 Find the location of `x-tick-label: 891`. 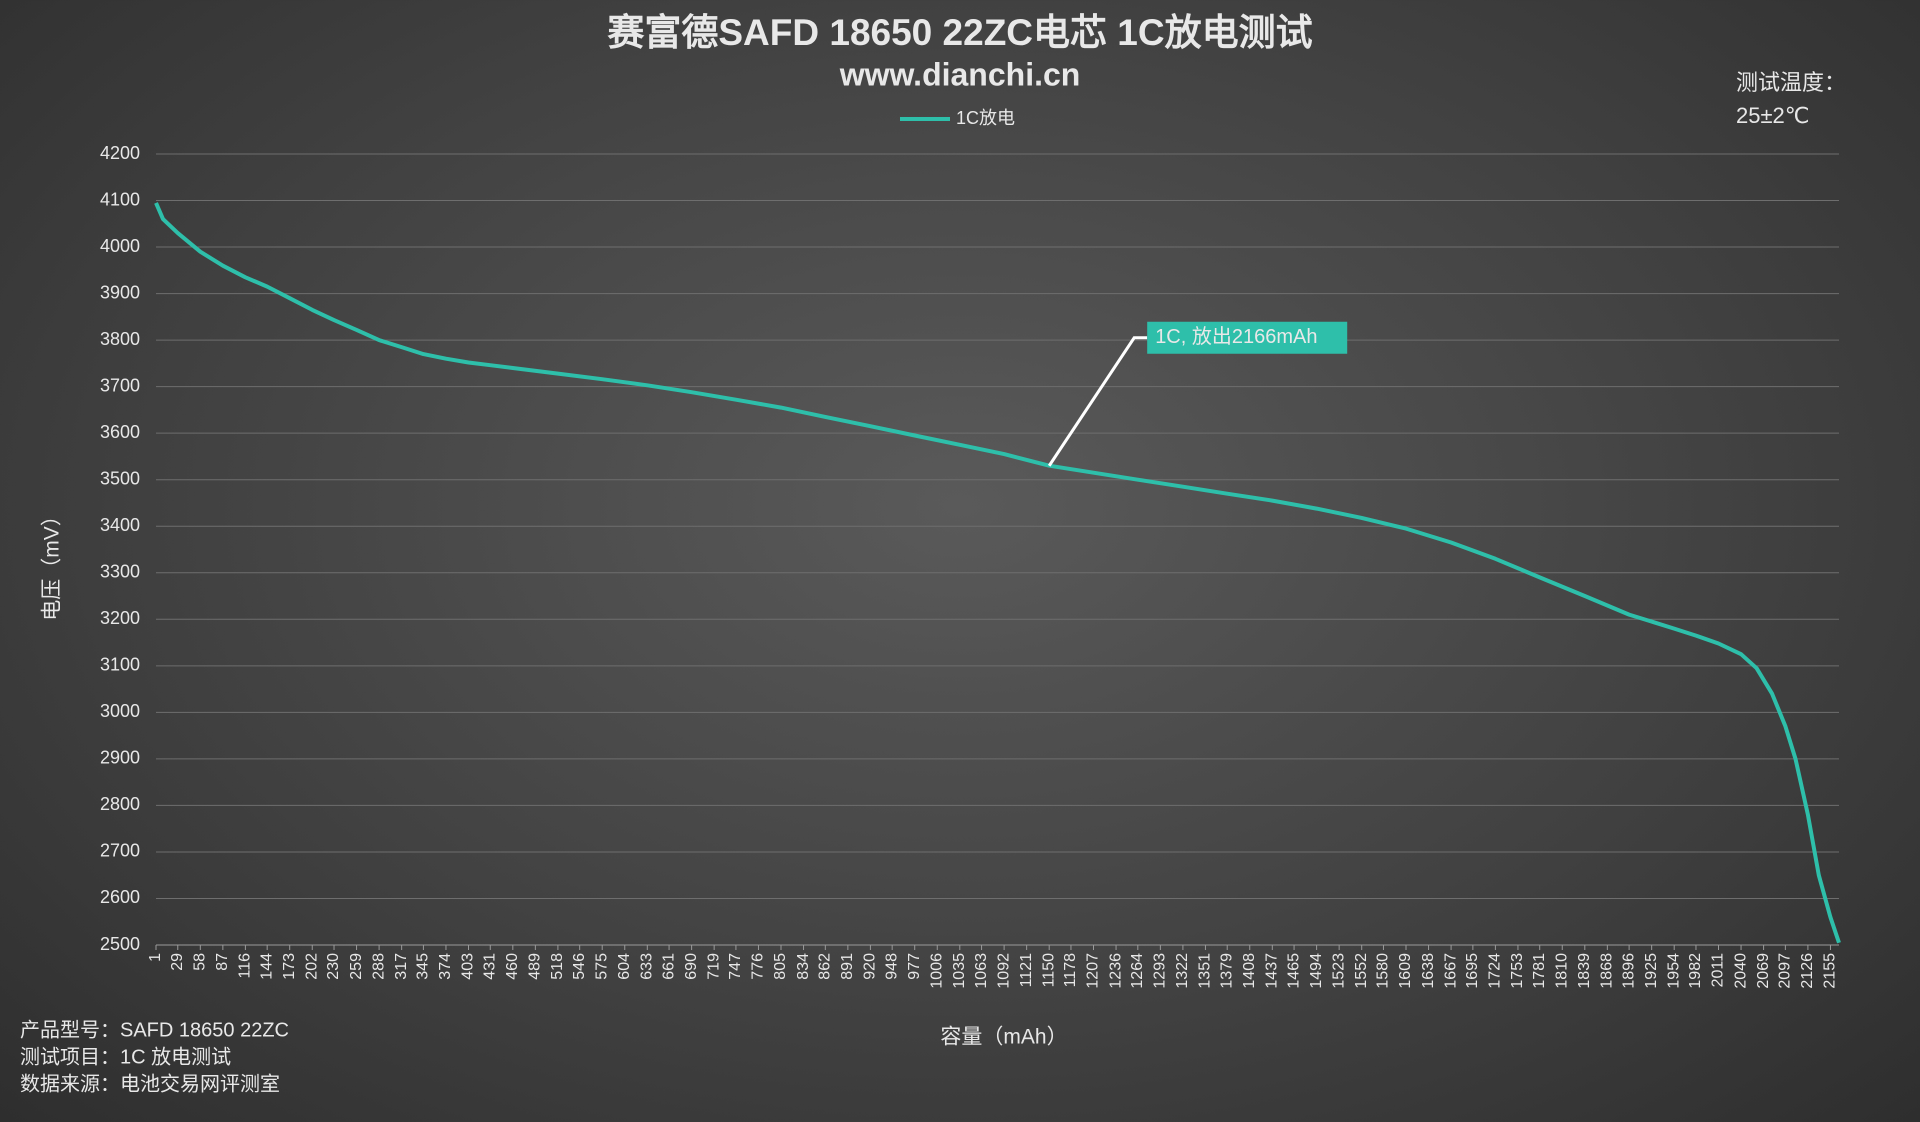

x-tick-label: 891 is located at coordinates (847, 966).